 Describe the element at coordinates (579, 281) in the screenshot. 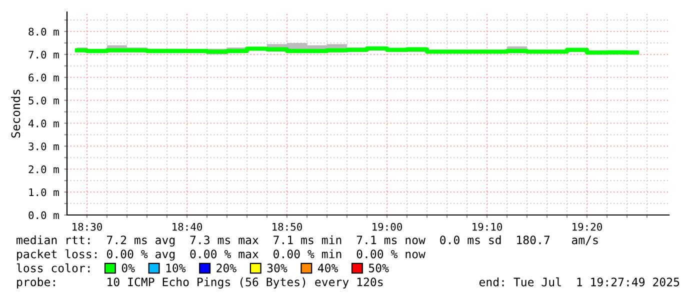

I see `text: end: Tue Jul 1 19:27:49 2025` at that location.